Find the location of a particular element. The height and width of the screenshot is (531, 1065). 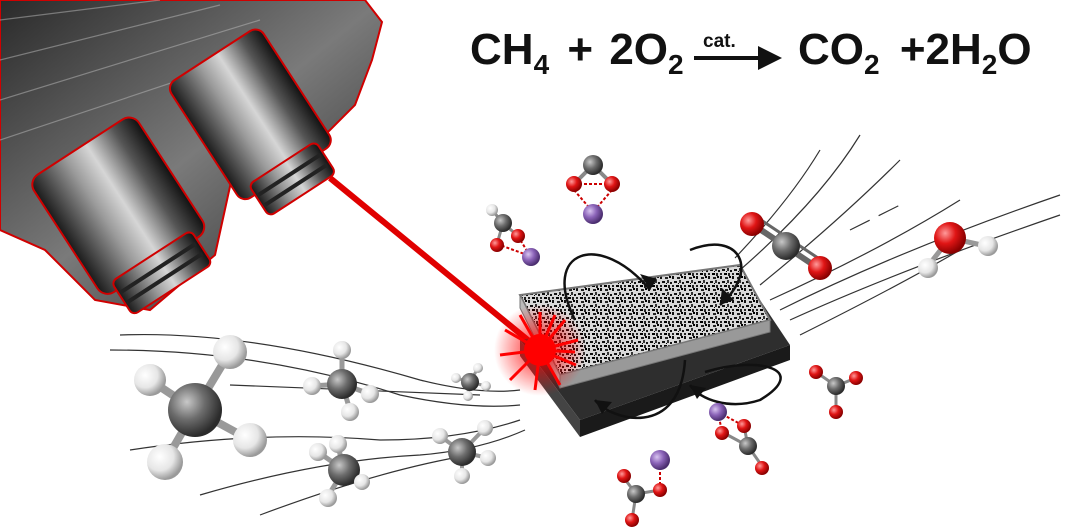

intermediate-top-center is located at coordinates (593, 189).